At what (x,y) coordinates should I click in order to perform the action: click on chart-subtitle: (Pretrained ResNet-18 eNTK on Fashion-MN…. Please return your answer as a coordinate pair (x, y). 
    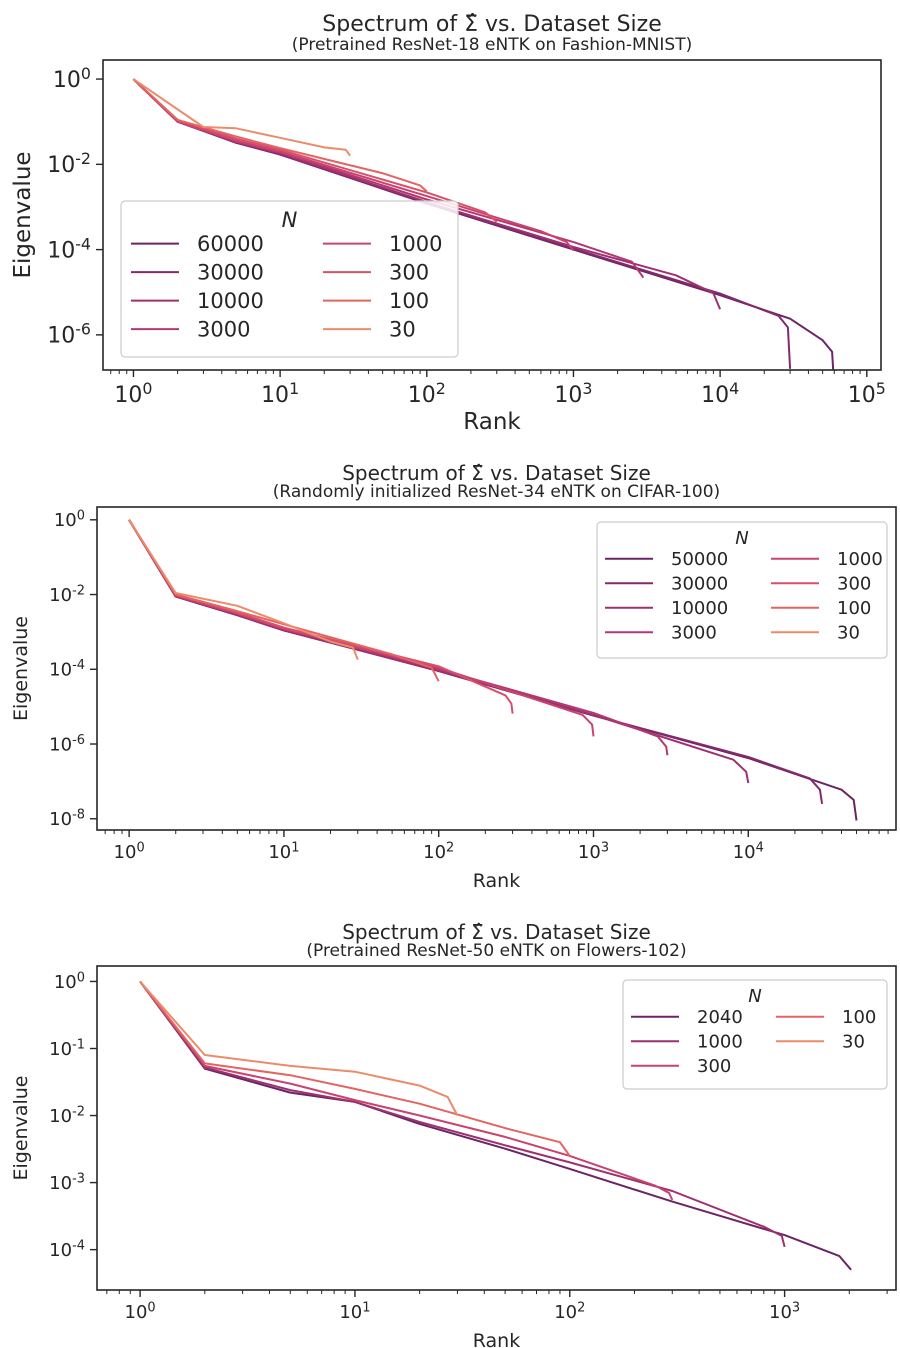
    Looking at the image, I should click on (492, 45).